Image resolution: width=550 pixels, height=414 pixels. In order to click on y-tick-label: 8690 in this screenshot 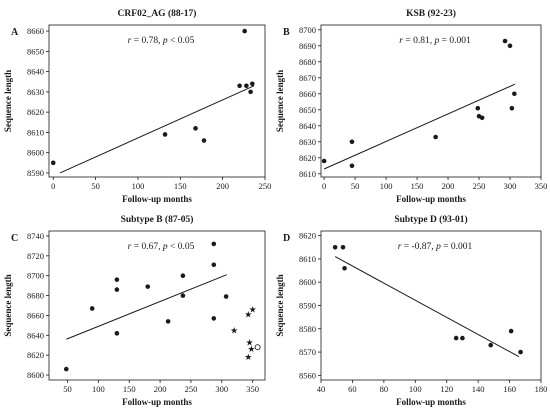, I will do `click(307, 46)`.